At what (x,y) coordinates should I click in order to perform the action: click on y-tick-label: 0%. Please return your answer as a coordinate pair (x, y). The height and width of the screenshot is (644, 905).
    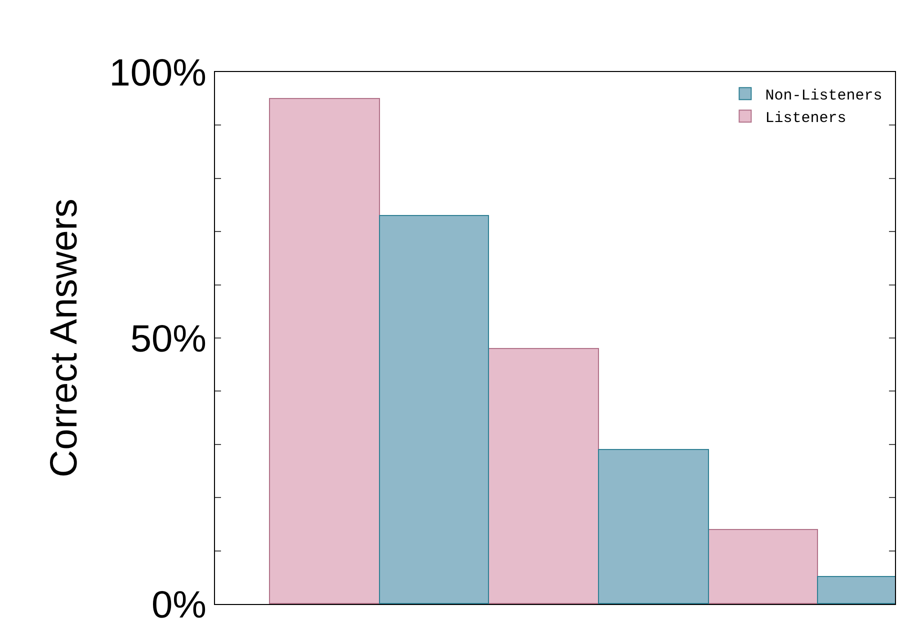
    Looking at the image, I should click on (178, 605).